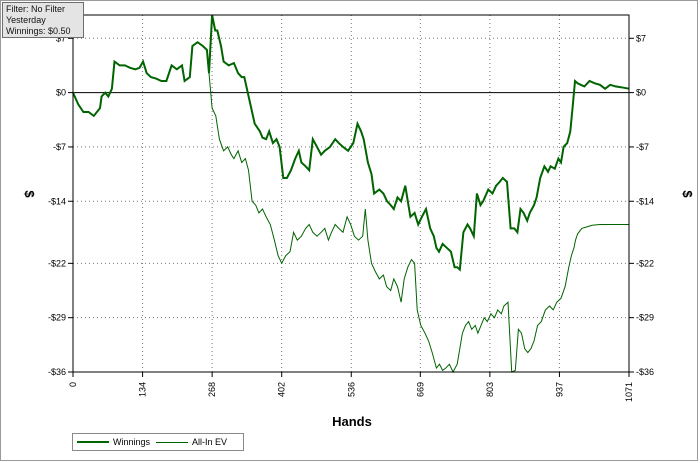 The height and width of the screenshot is (463, 700). What do you see at coordinates (38, 31) in the screenshot?
I see `winnings-line: Winnings: $0.50` at bounding box center [38, 31].